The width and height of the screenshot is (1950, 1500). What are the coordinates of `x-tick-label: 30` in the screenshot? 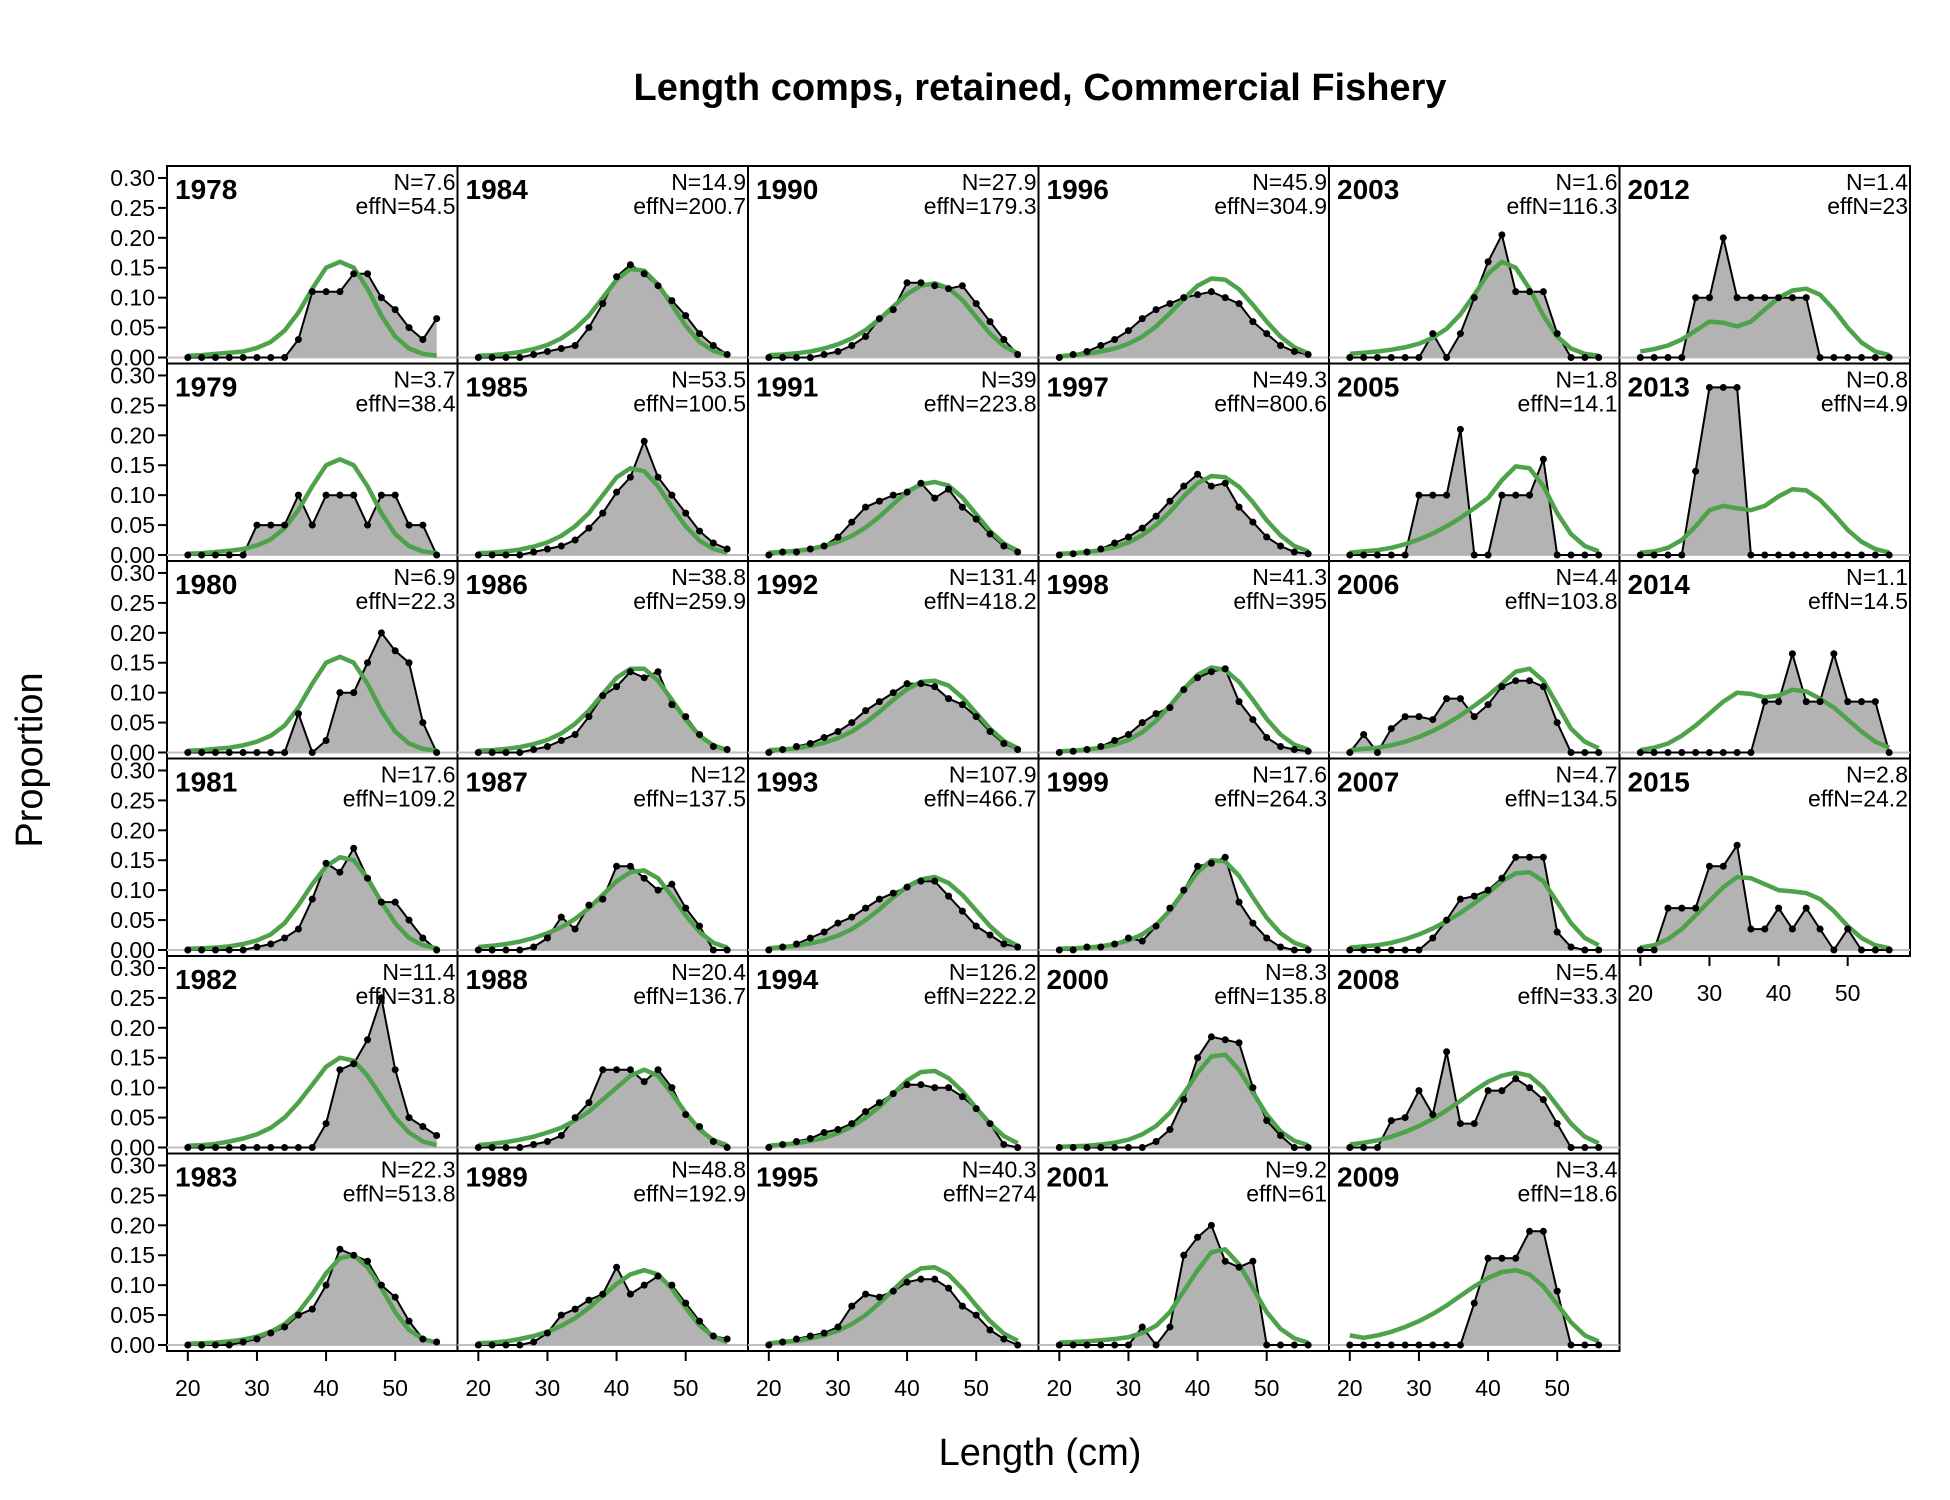 It's located at (1129, 1388).